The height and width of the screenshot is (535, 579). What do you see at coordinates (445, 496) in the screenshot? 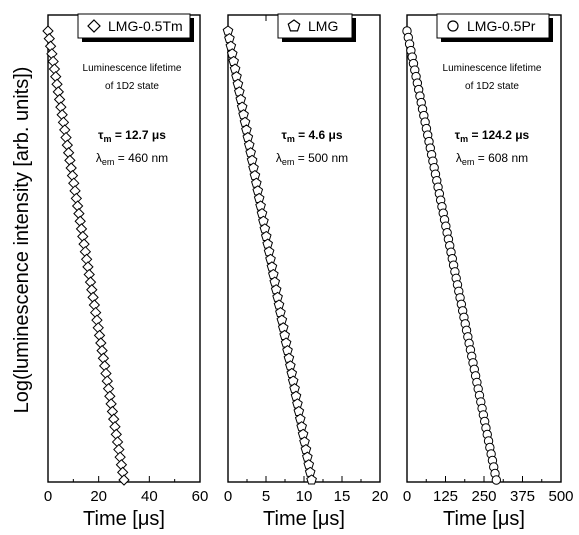
I see `x-tick-label: 125` at bounding box center [445, 496].